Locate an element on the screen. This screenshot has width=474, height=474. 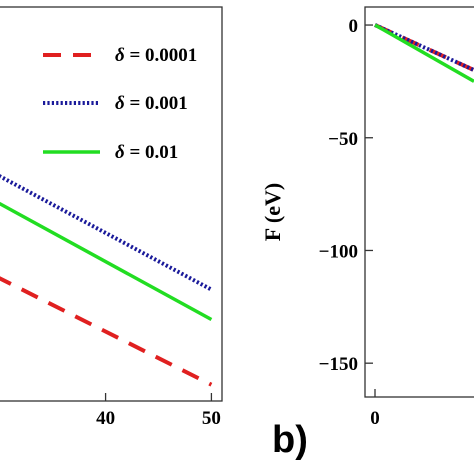
legend: δ = 0.0001 δ = 0.001 δ = 0.01 is located at coordinates (120, 104).